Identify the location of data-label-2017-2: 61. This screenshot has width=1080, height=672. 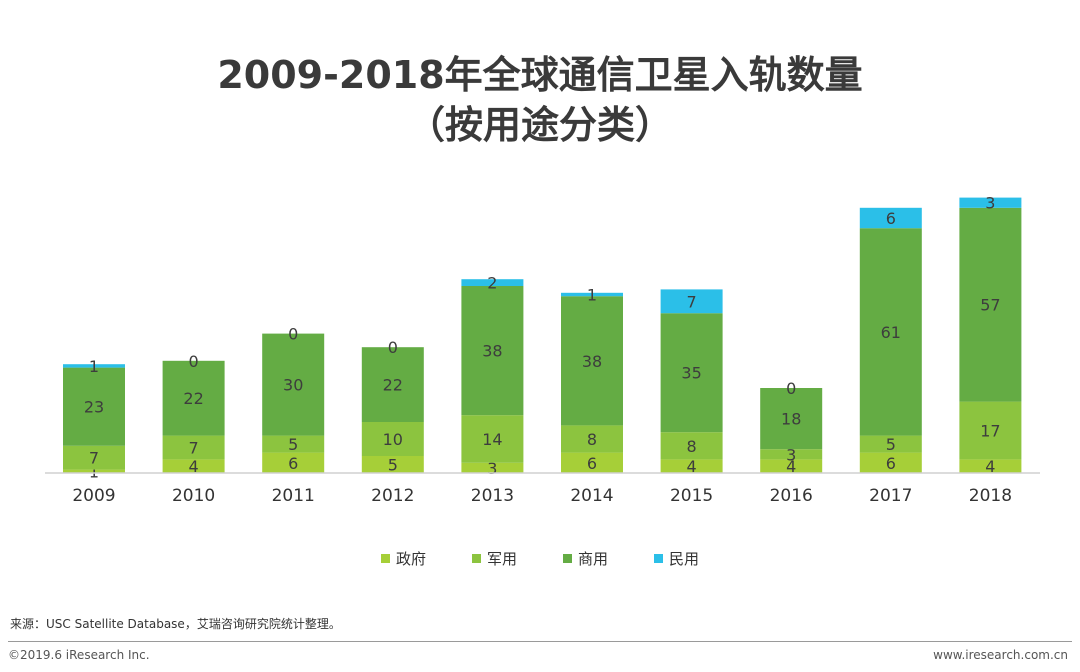
(891, 332).